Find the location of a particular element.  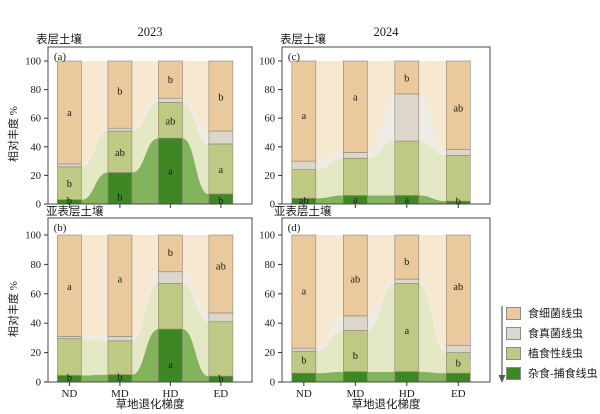

legend-item-herbivore: 植食性线虫 is located at coordinates (544, 353).